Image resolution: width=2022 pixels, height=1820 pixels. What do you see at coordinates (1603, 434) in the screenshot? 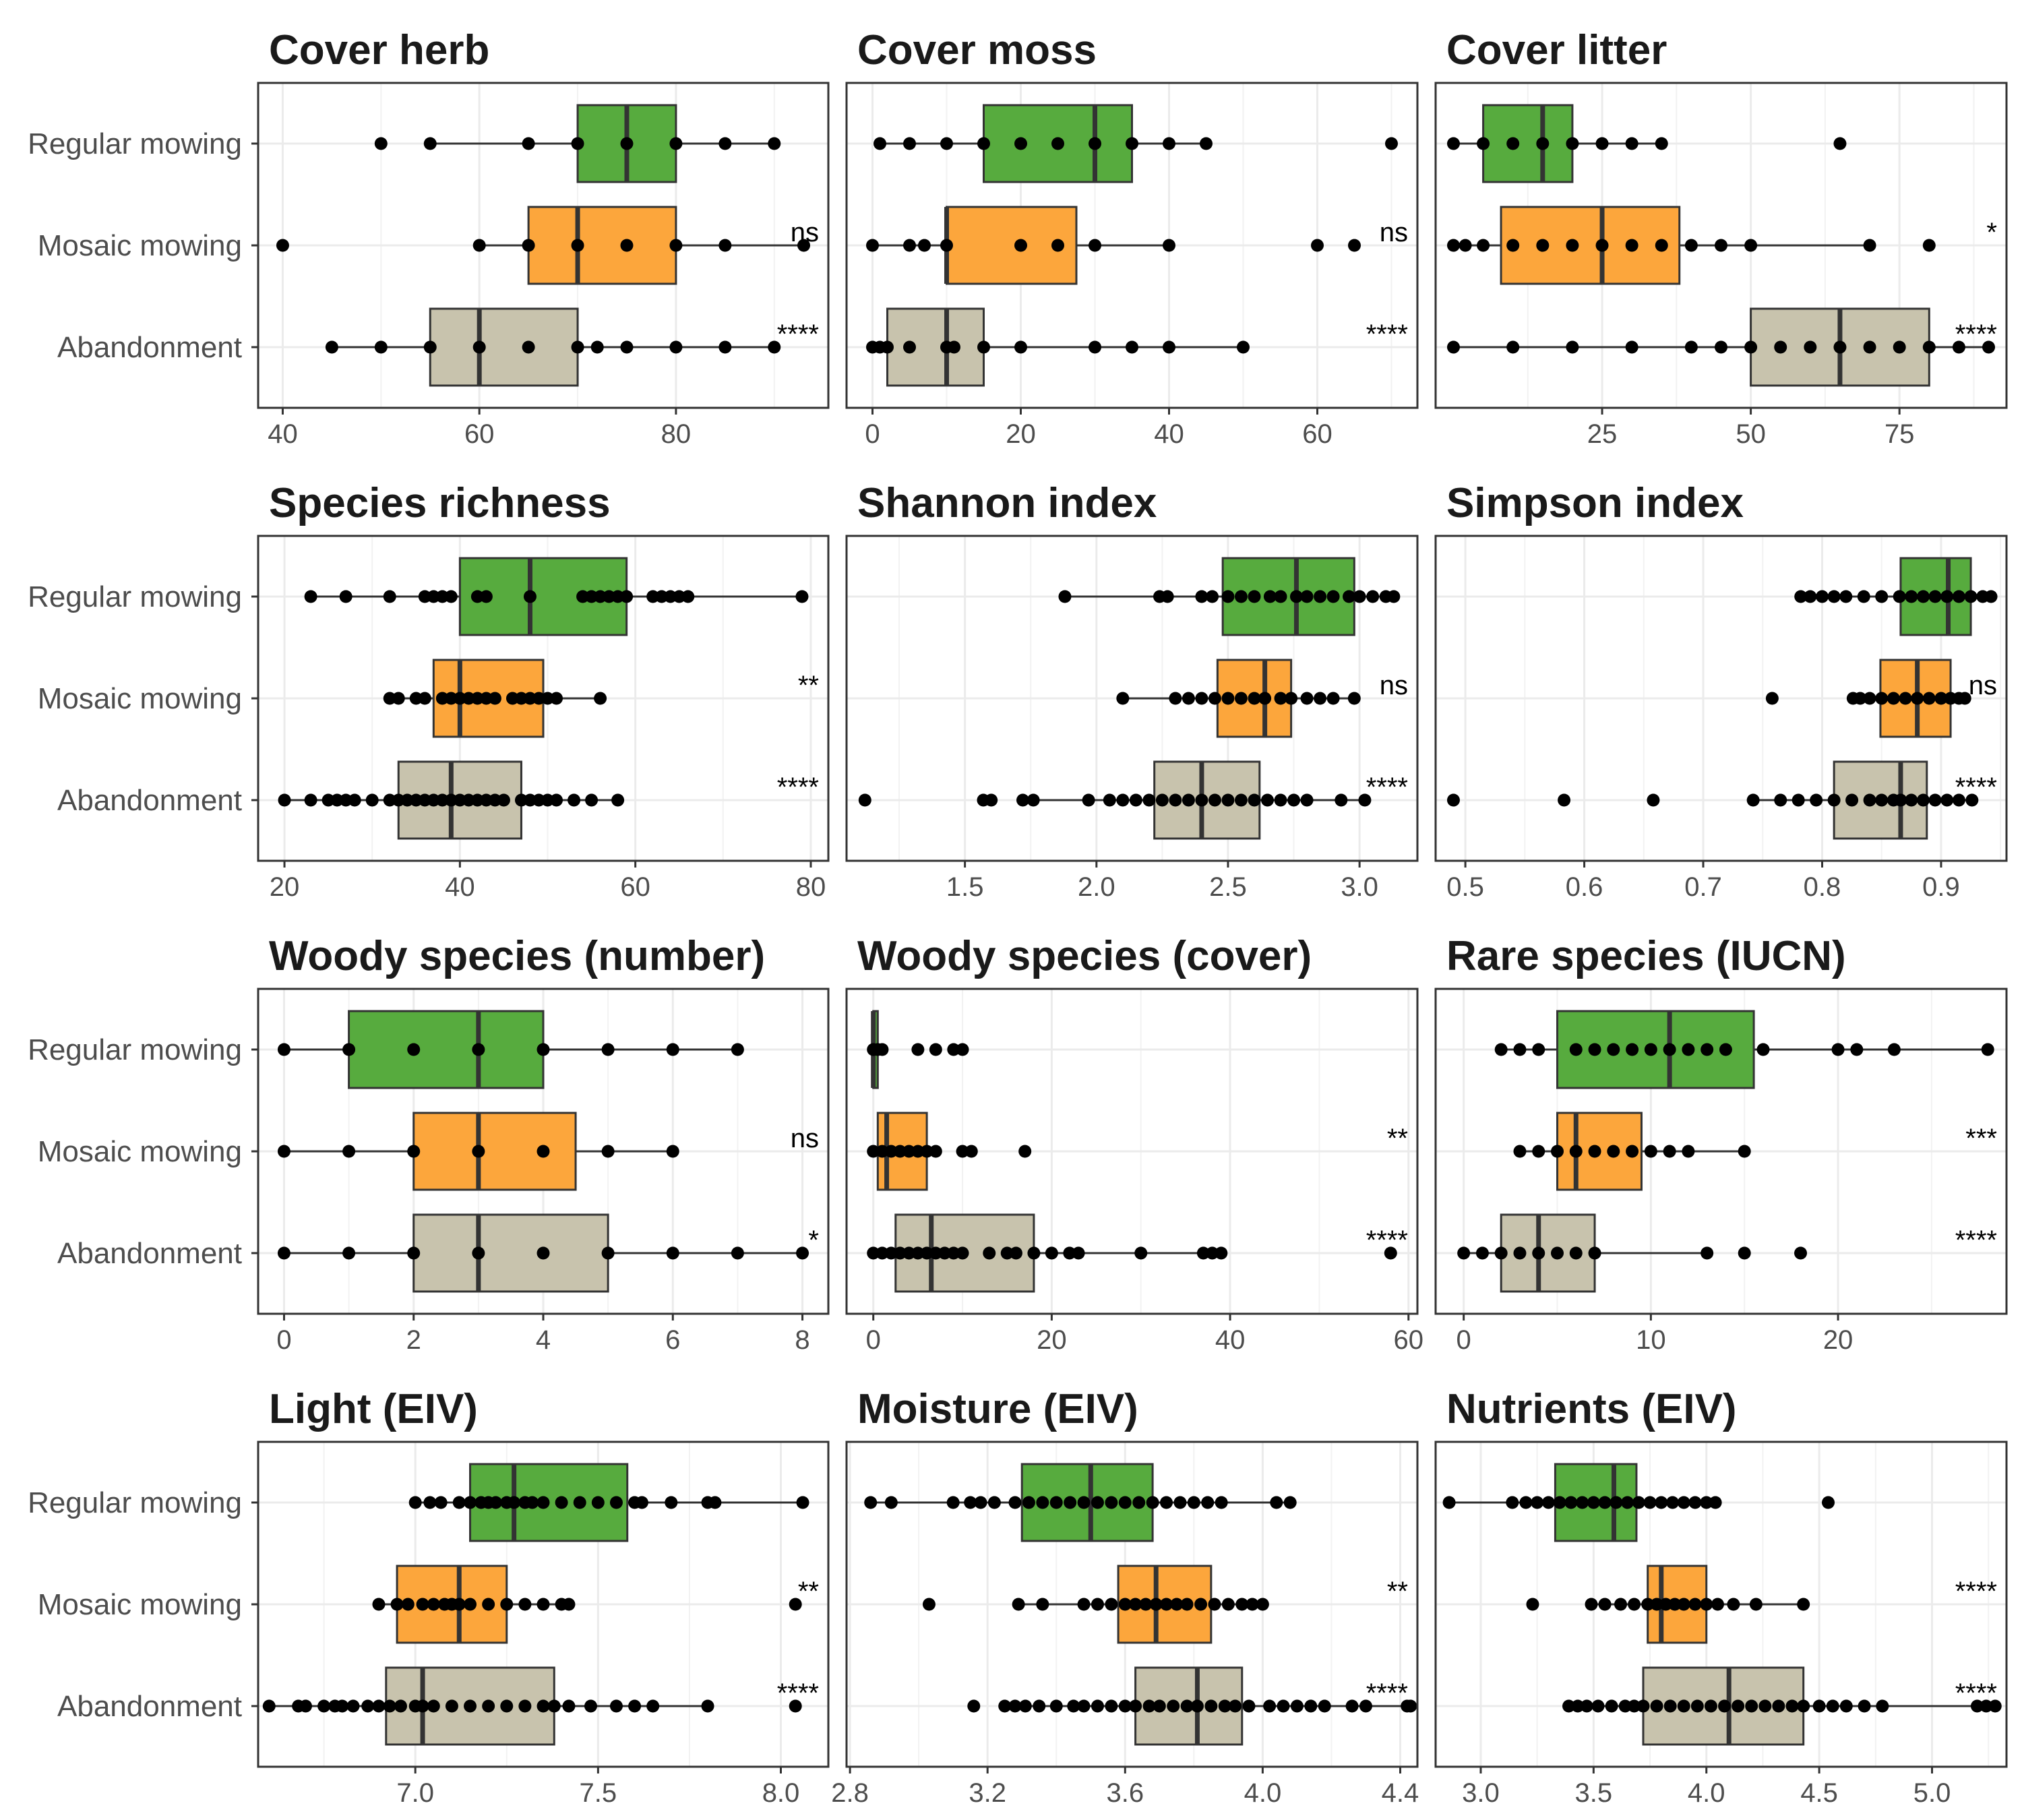
I see `x-tick-label: 25` at bounding box center [1603, 434].